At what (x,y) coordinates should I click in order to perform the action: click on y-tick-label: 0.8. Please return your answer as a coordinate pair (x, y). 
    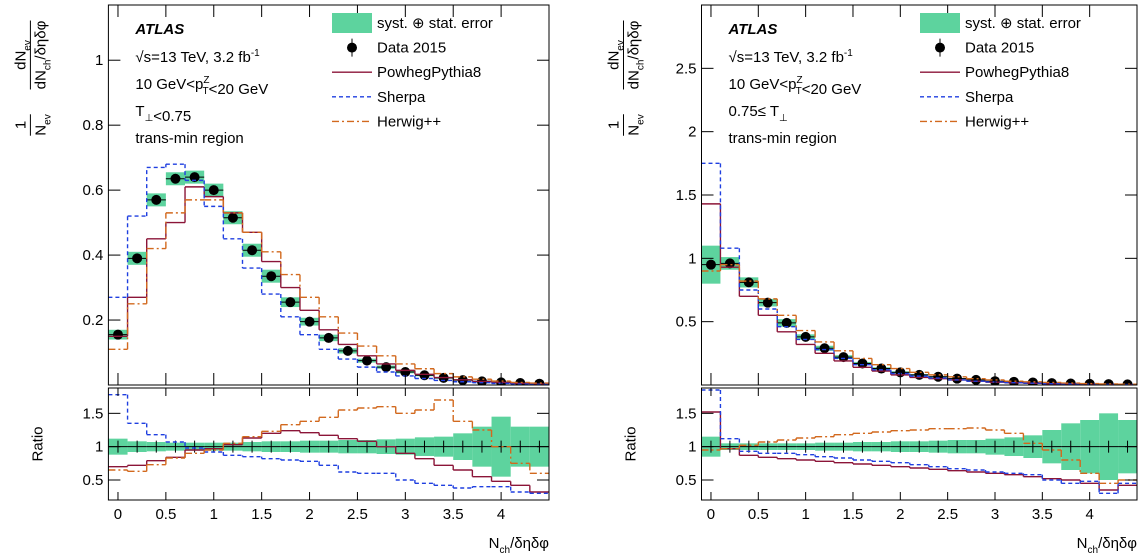
    Looking at the image, I should click on (93, 125).